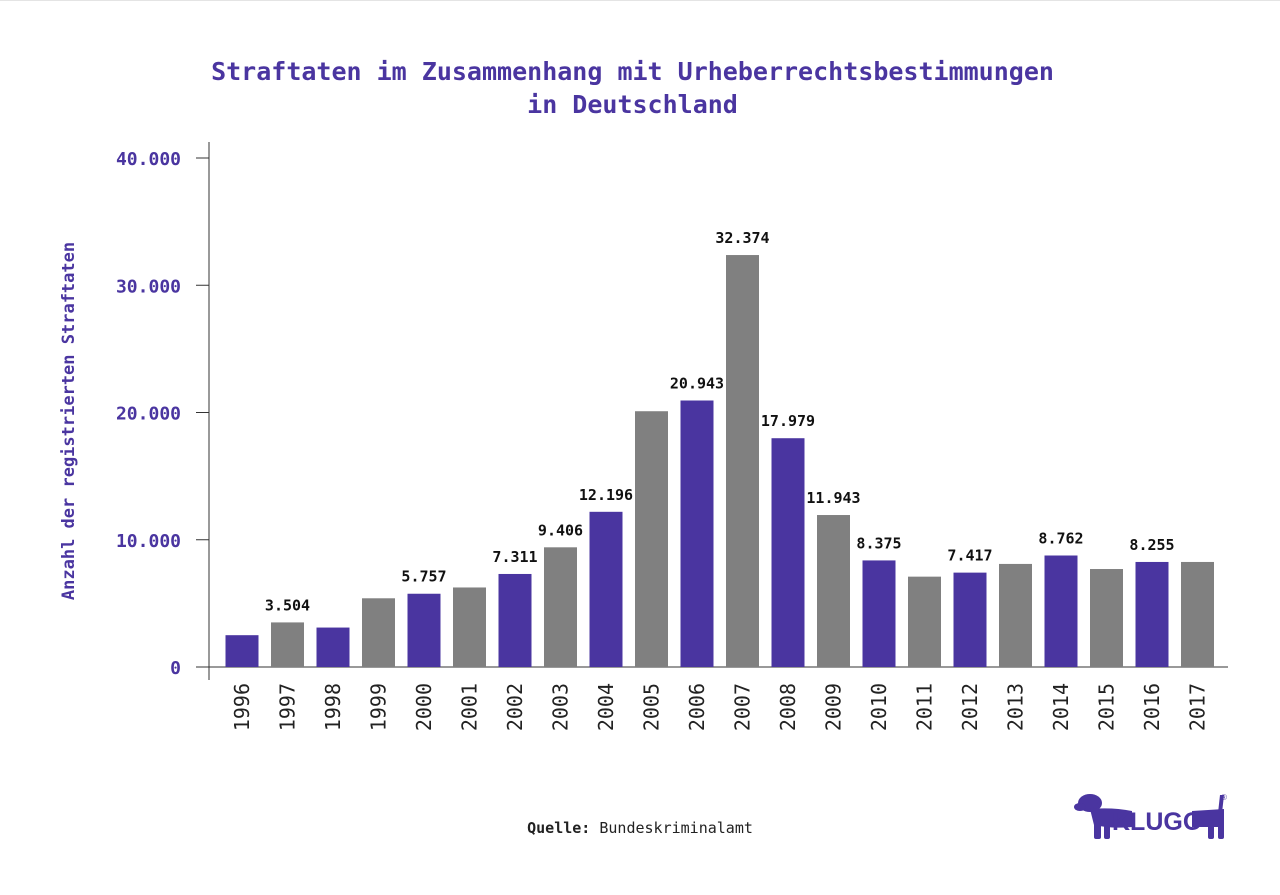  I want to click on data-label-2002: 7.311, so click(514, 557).